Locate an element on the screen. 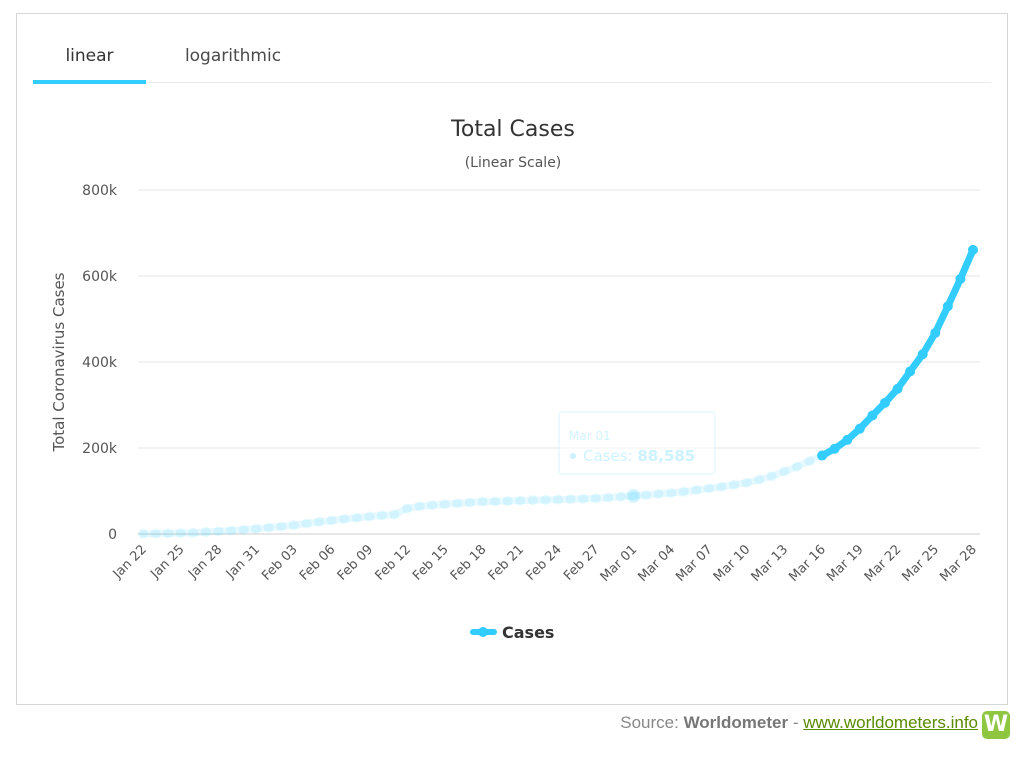 This screenshot has width=1024, height=758. legend: Cases is located at coordinates (512, 632).